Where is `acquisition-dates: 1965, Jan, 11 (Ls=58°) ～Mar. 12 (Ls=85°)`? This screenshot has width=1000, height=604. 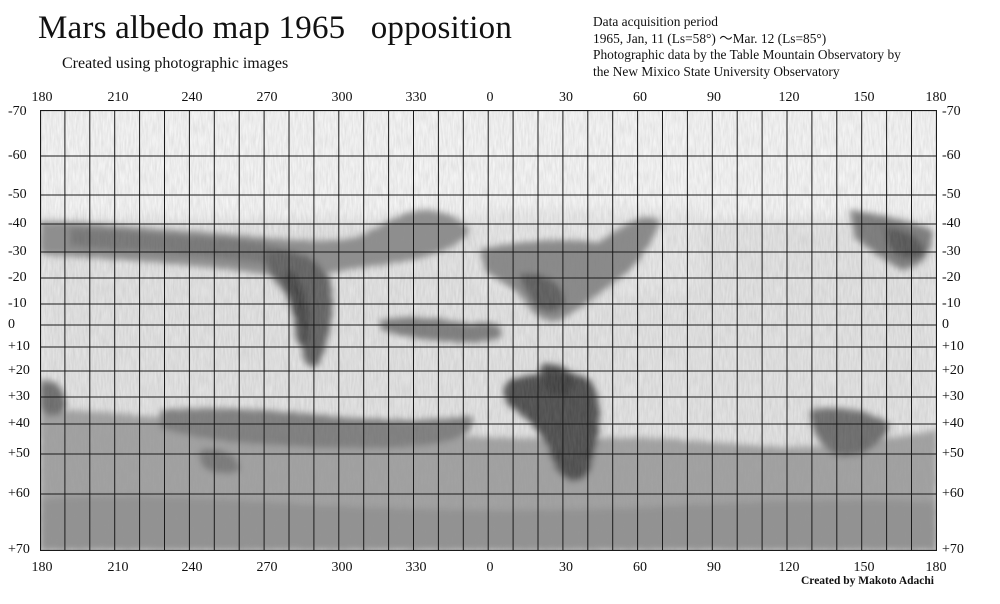
acquisition-dates: 1965, Jan, 11 (Ls=58°) ～Mar. 12 (Ls=85°) is located at coordinates (710, 38).